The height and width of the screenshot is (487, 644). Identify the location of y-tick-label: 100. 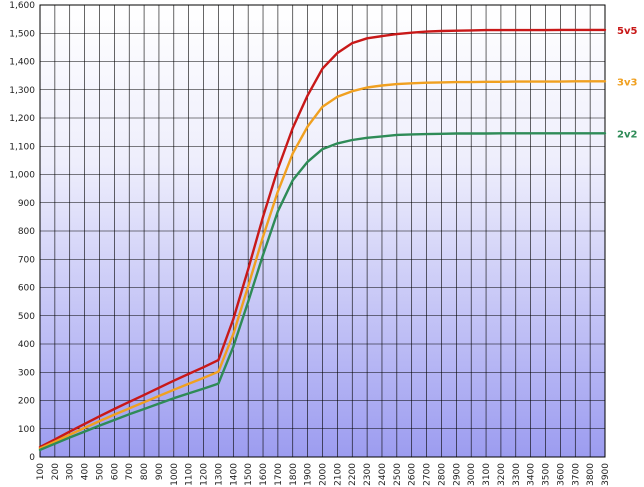
(26, 430).